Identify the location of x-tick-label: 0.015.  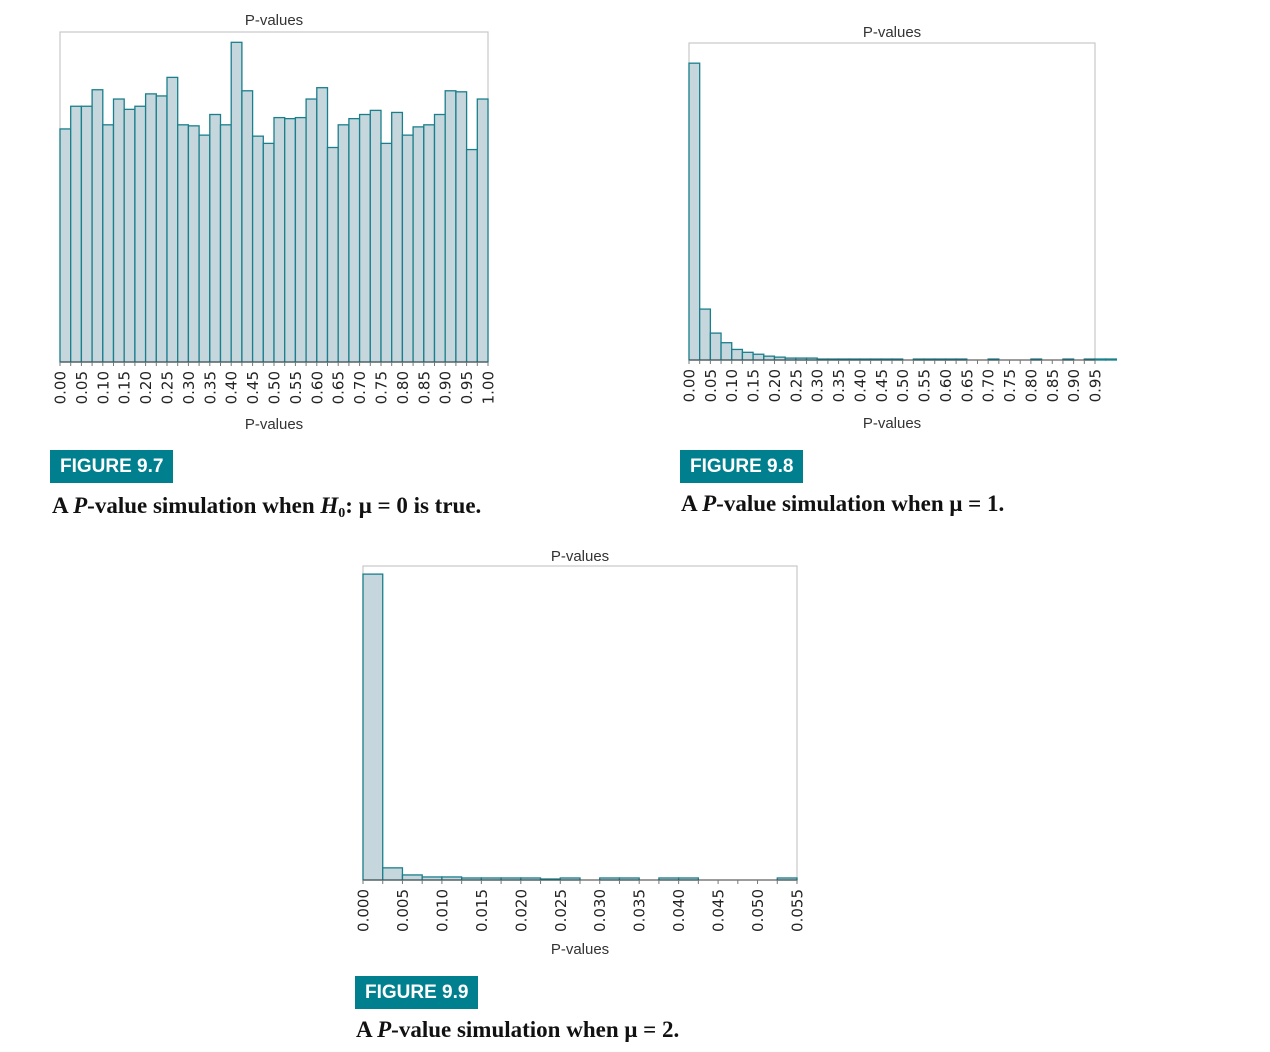
(482, 910).